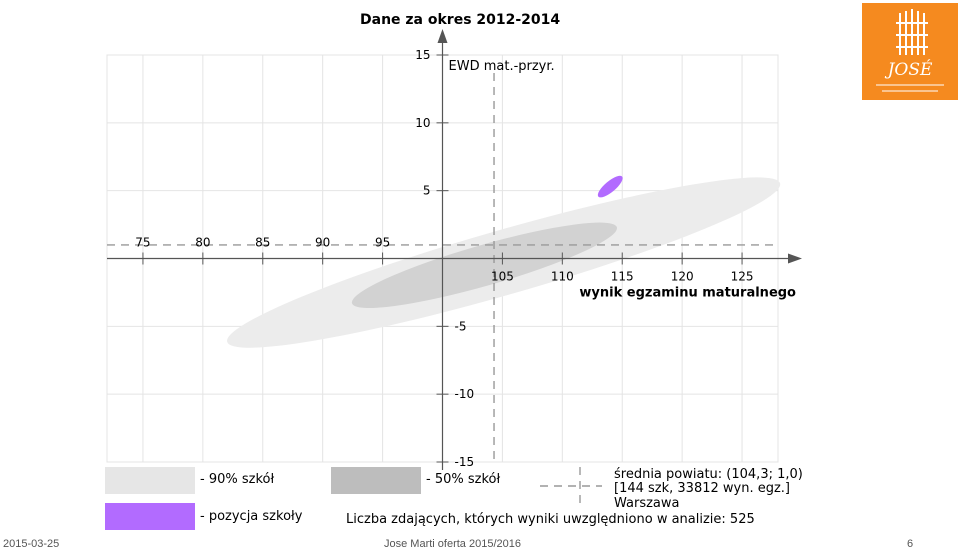 This screenshot has height=552, width=960. I want to click on x-tick-label: 110, so click(562, 277).